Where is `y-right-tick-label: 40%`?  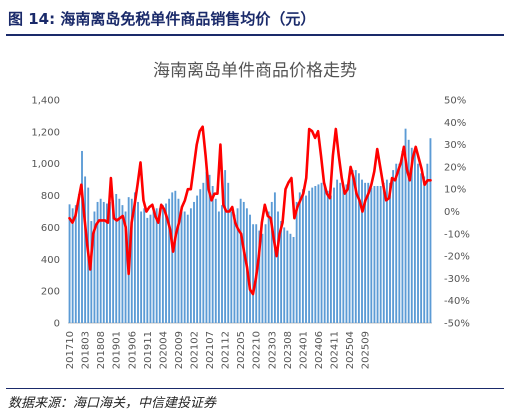 y-right-tick-label: 40% is located at coordinates (455, 123).